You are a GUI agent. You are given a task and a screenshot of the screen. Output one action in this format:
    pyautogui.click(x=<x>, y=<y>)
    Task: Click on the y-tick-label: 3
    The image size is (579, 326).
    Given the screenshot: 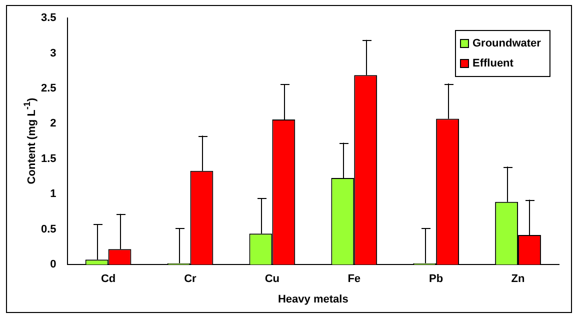 What is the action you would take?
    pyautogui.click(x=53, y=53)
    